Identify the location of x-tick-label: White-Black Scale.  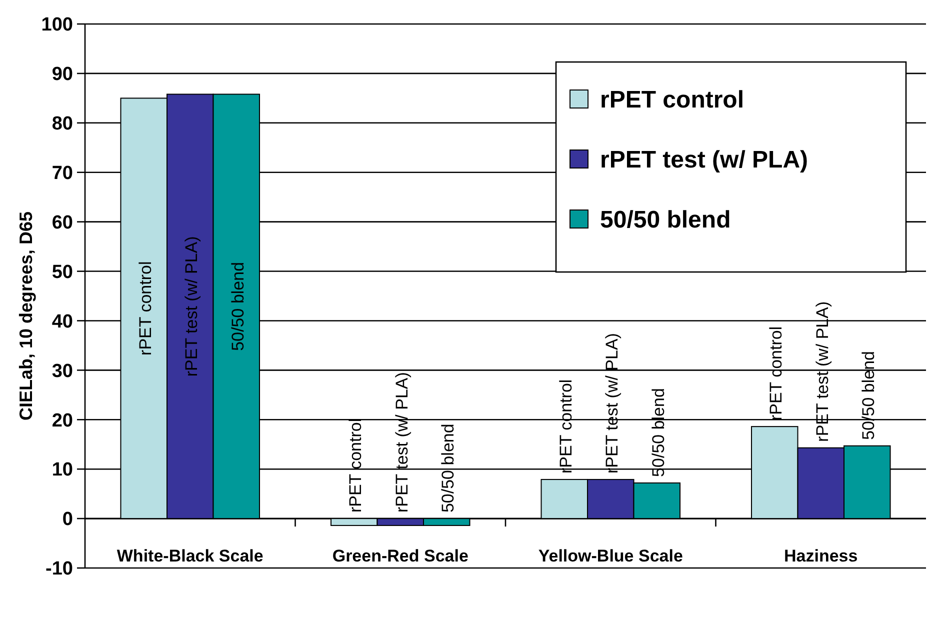
(190, 556).